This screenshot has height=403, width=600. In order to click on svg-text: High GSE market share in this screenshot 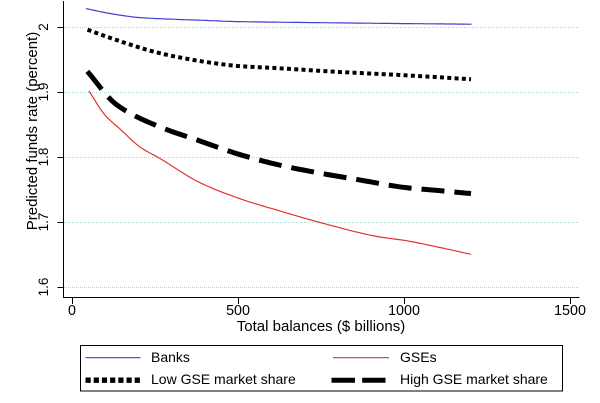, I will do `click(474, 379)`.